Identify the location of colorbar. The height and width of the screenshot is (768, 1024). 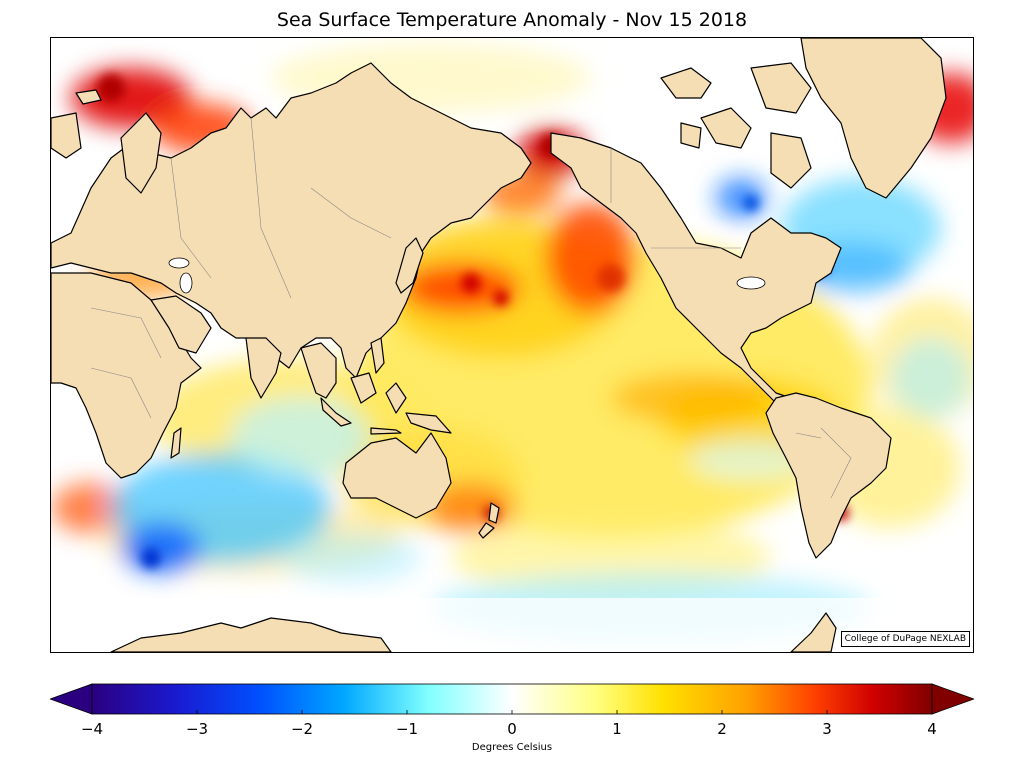
(512, 699).